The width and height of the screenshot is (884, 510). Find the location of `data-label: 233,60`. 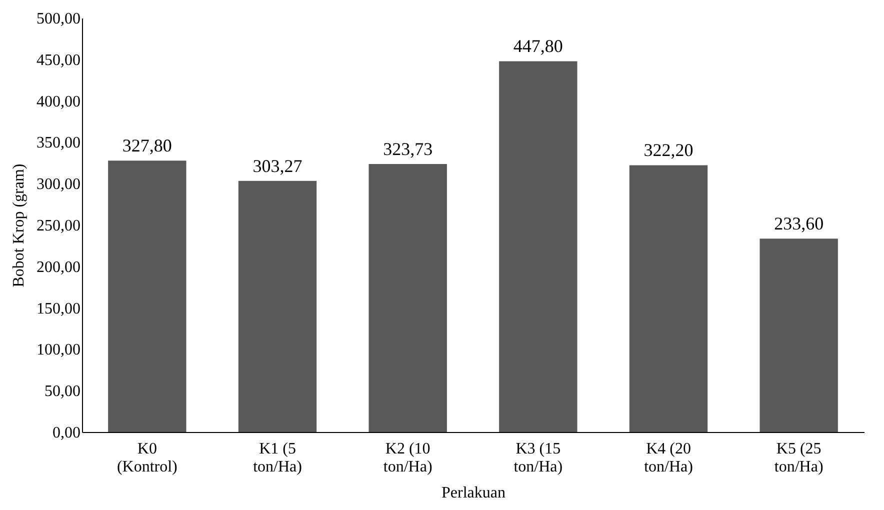

data-label: 233,60 is located at coordinates (799, 224).